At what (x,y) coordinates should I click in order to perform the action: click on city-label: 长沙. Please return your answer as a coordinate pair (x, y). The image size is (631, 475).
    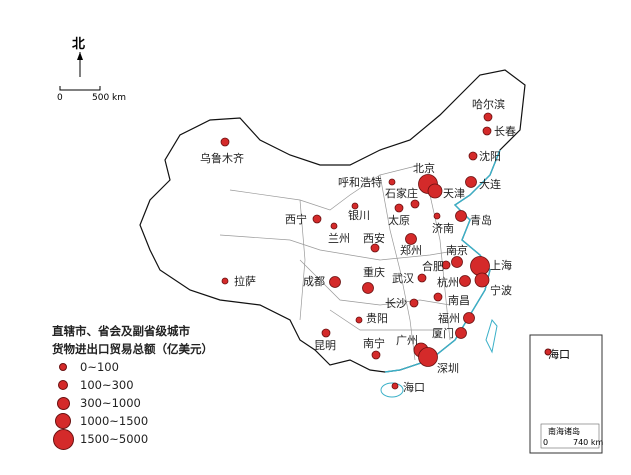
    Looking at the image, I should click on (396, 303).